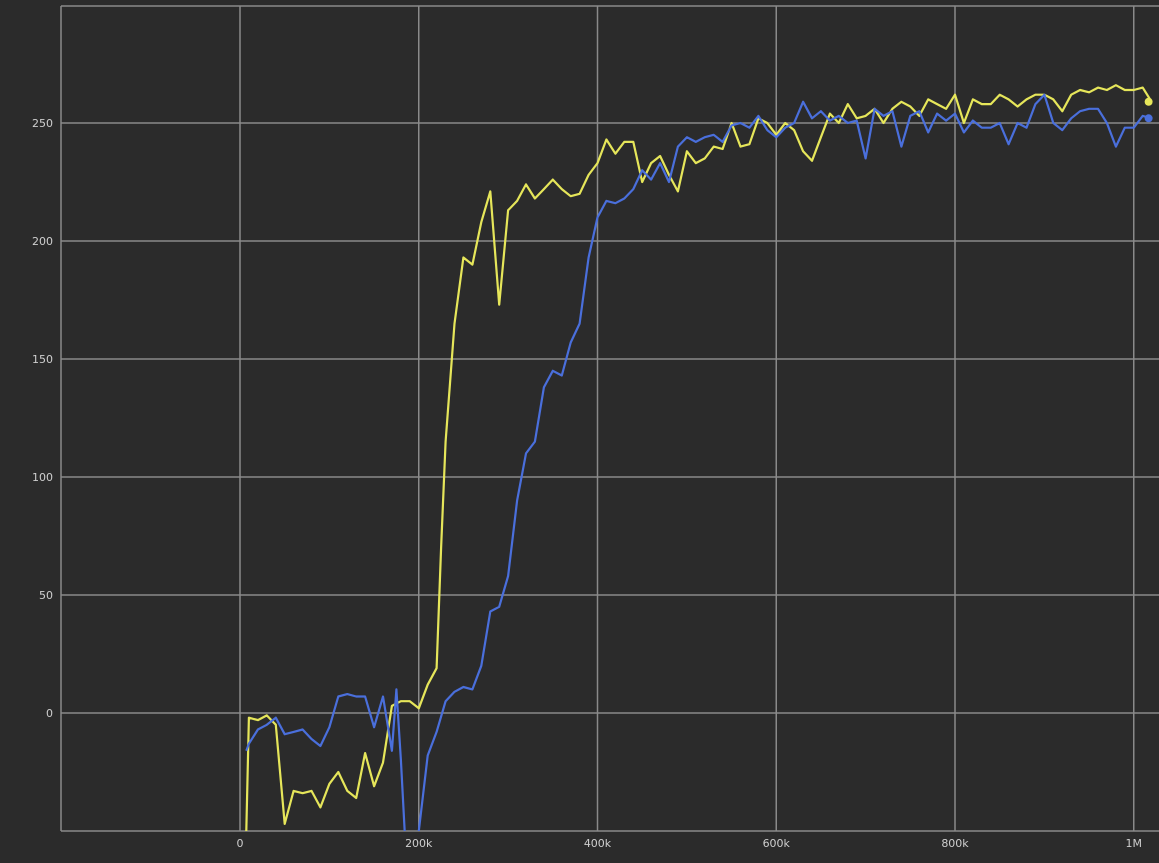  What do you see at coordinates (42, 241) in the screenshot?
I see `y-tick-label: 200` at bounding box center [42, 241].